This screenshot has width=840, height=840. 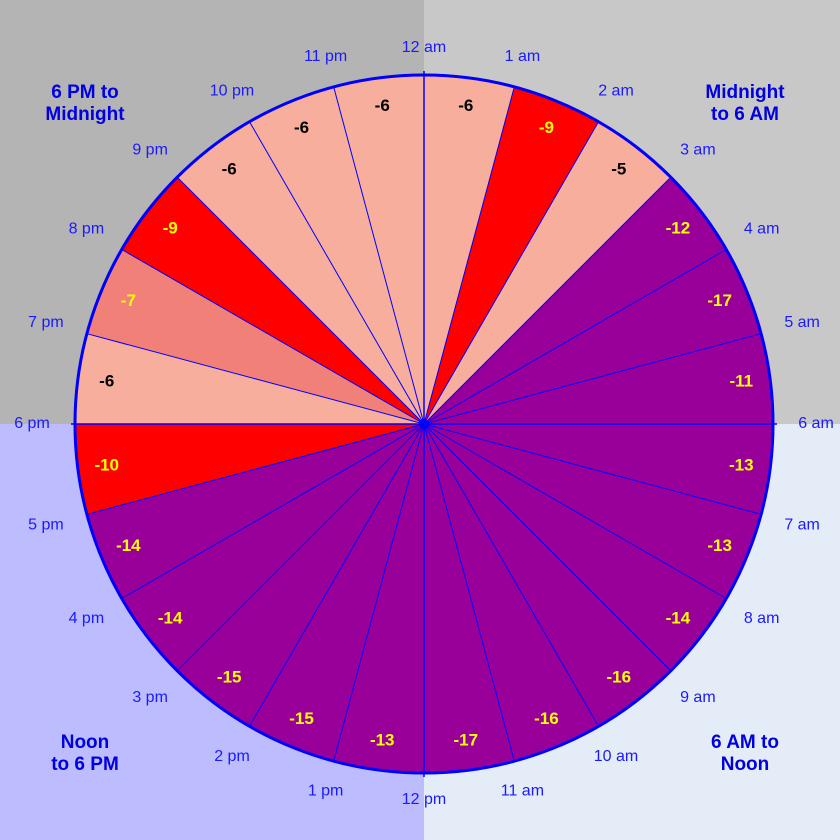 What do you see at coordinates (678, 228) in the screenshot?
I see `value-label: -12` at bounding box center [678, 228].